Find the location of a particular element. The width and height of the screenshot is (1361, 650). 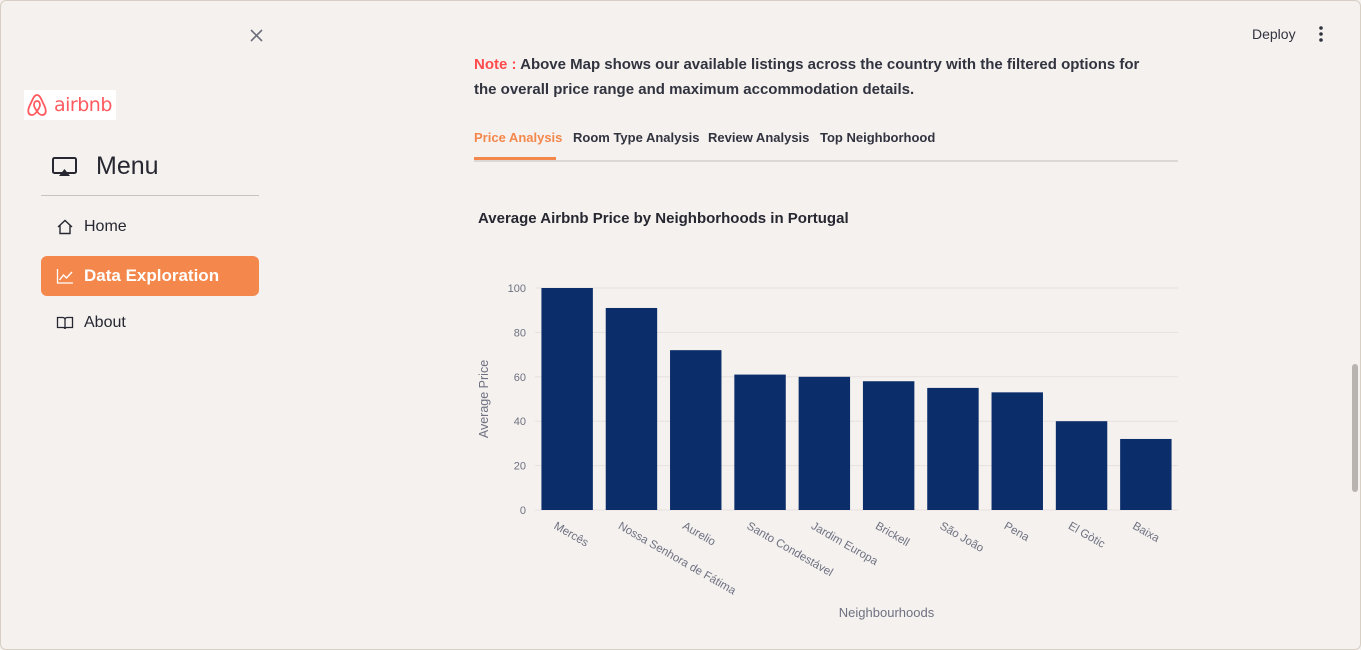

sidebar-item-label: About is located at coordinates (105, 322).